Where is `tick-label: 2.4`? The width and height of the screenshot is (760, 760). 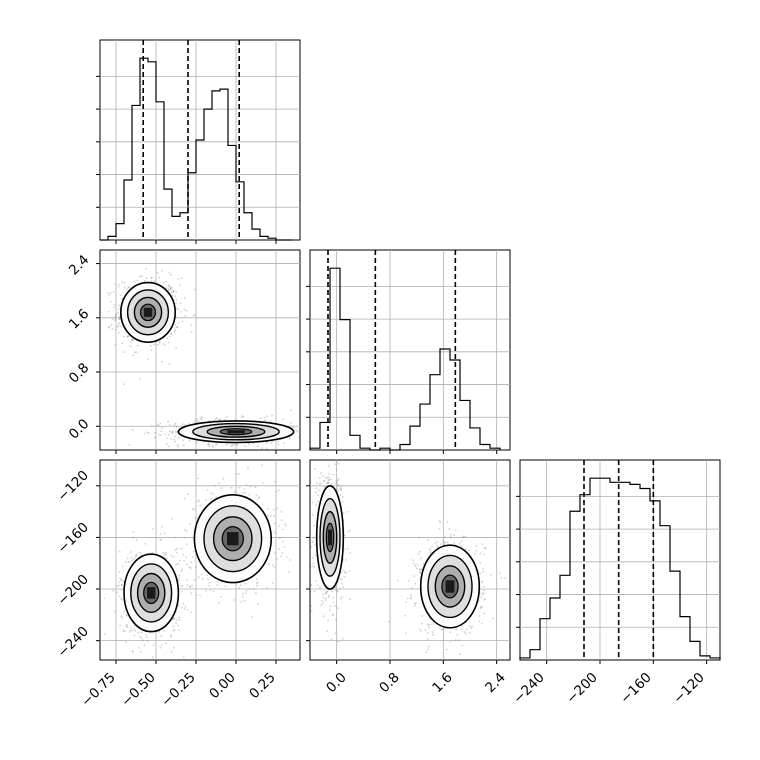 tick-label: 2.4 is located at coordinates (79, 265).